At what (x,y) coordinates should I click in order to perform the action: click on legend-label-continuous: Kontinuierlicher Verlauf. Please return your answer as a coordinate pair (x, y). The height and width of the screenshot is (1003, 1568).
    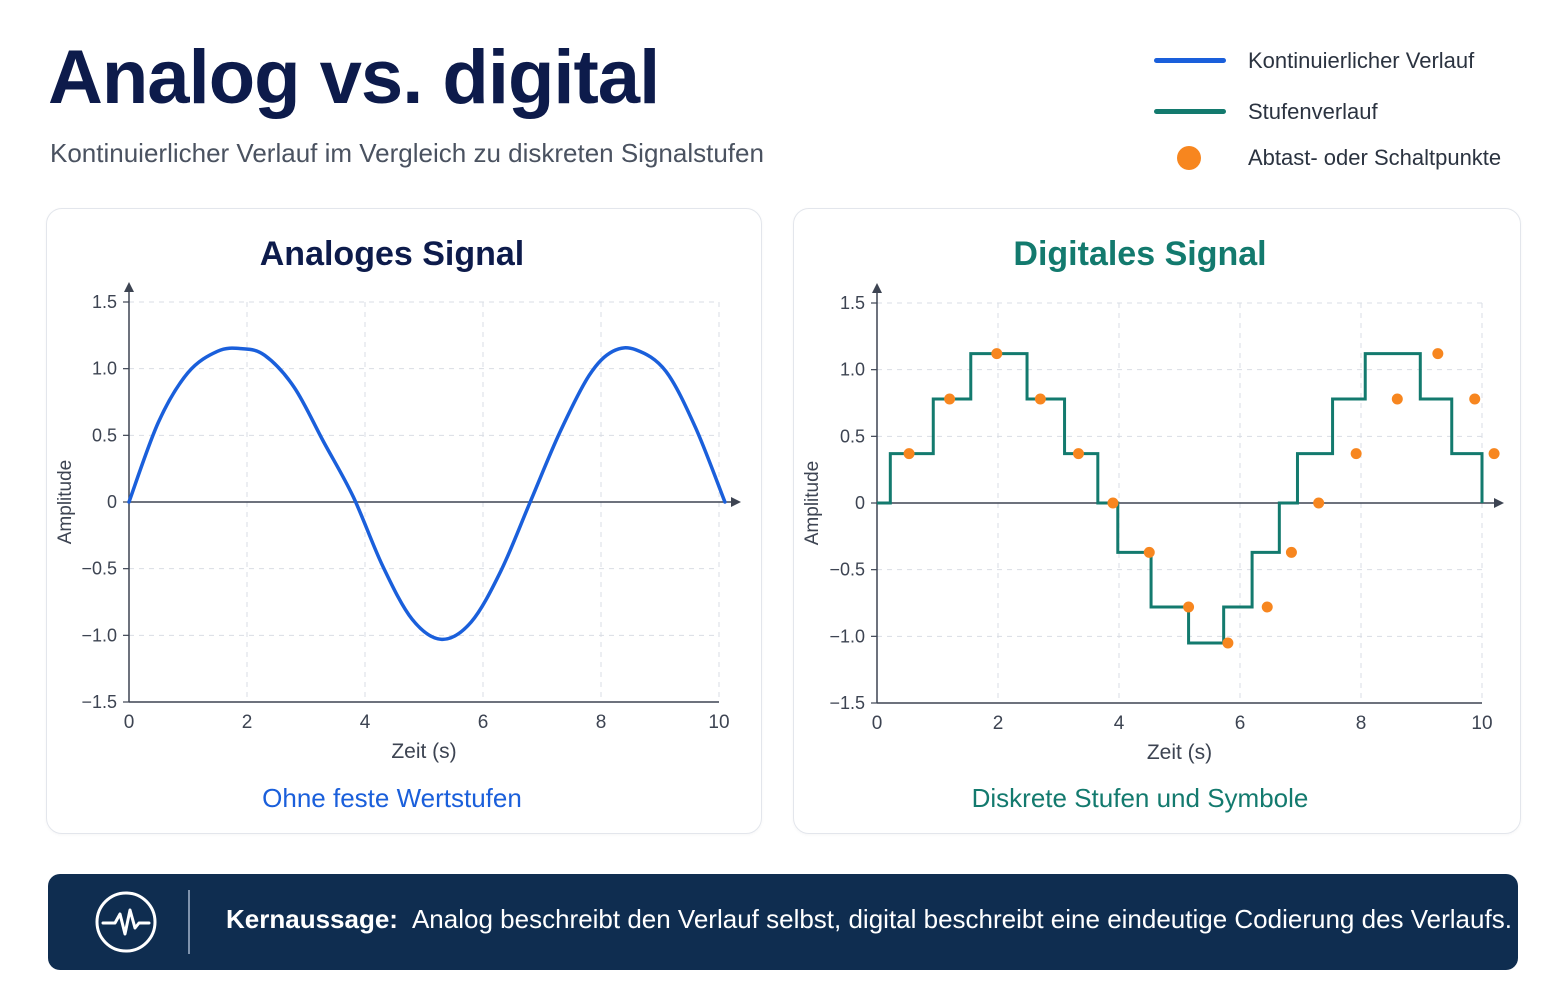
    Looking at the image, I should click on (1361, 60).